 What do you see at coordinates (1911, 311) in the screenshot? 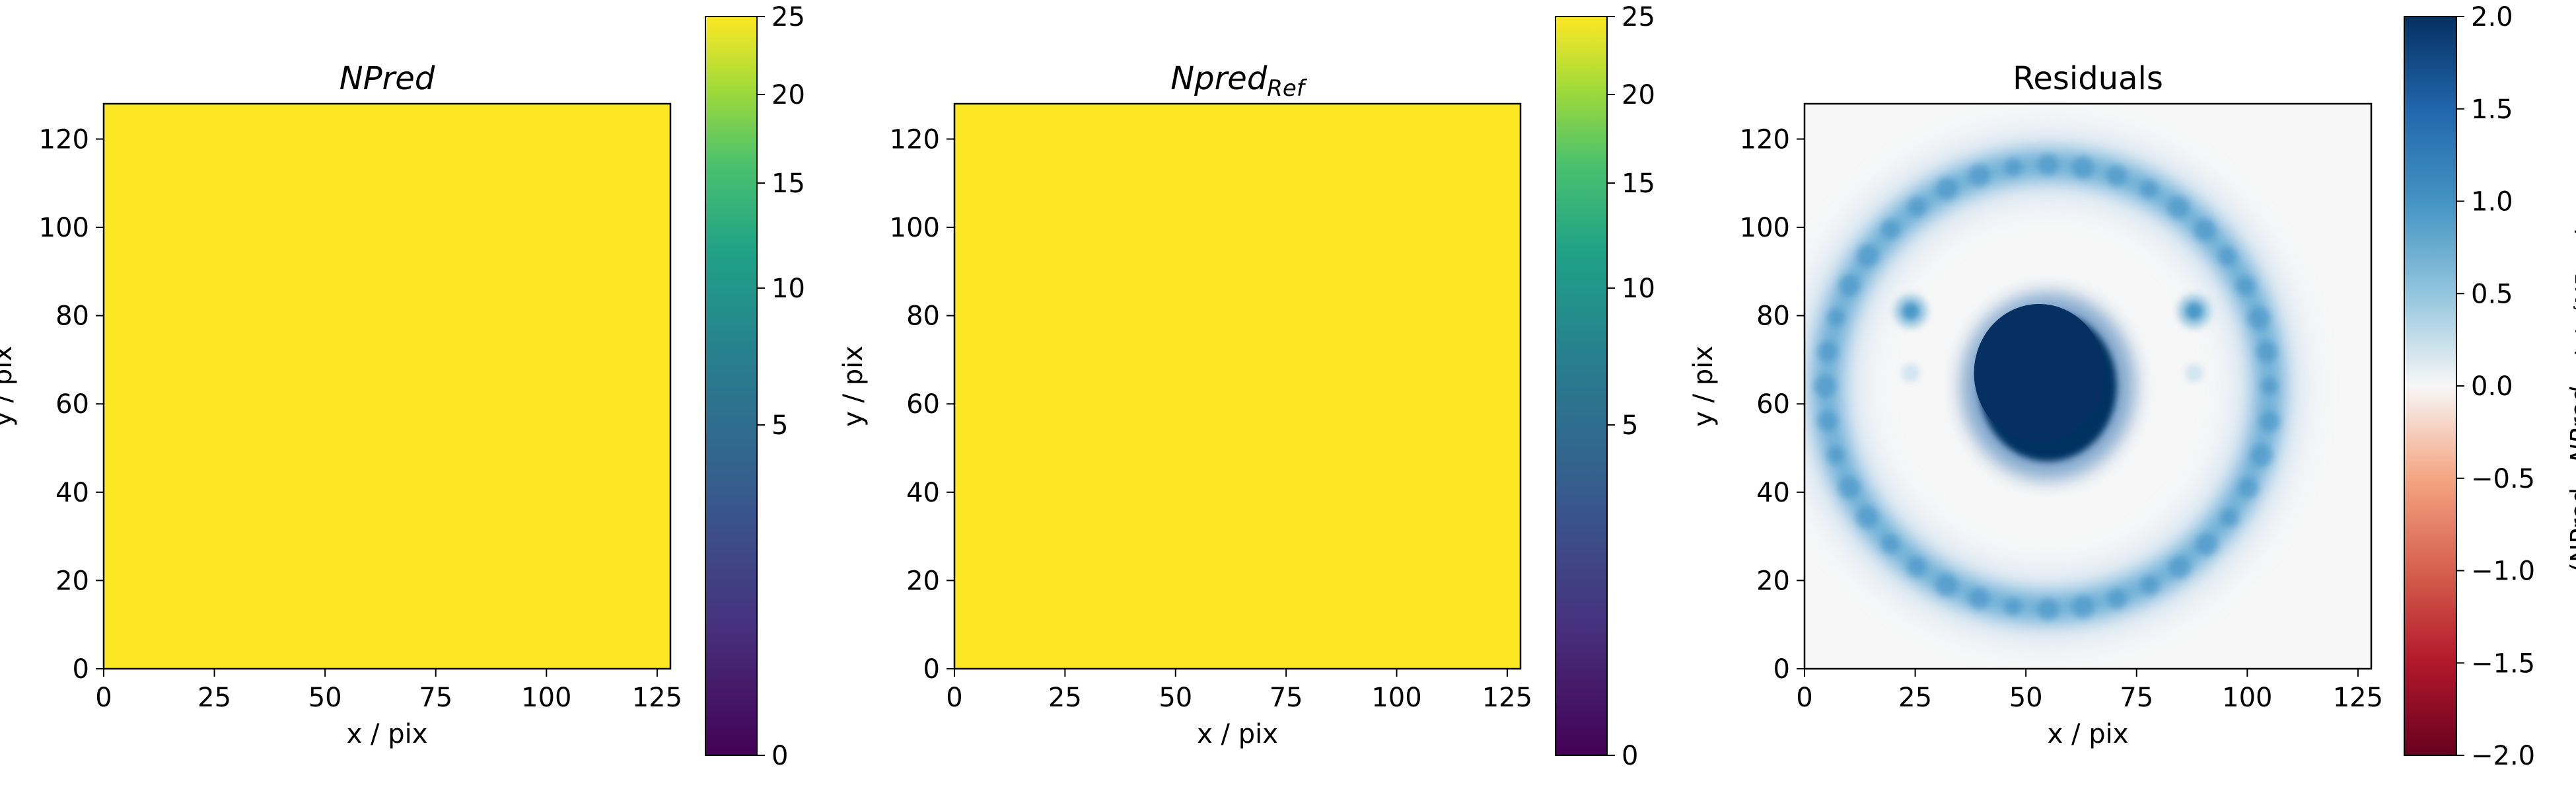
I see `residual-spot` at bounding box center [1911, 311].